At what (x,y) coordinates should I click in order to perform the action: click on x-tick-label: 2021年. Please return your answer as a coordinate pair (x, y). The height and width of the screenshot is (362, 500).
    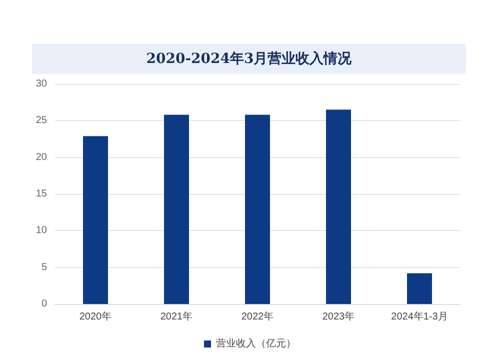
    Looking at the image, I should click on (176, 316).